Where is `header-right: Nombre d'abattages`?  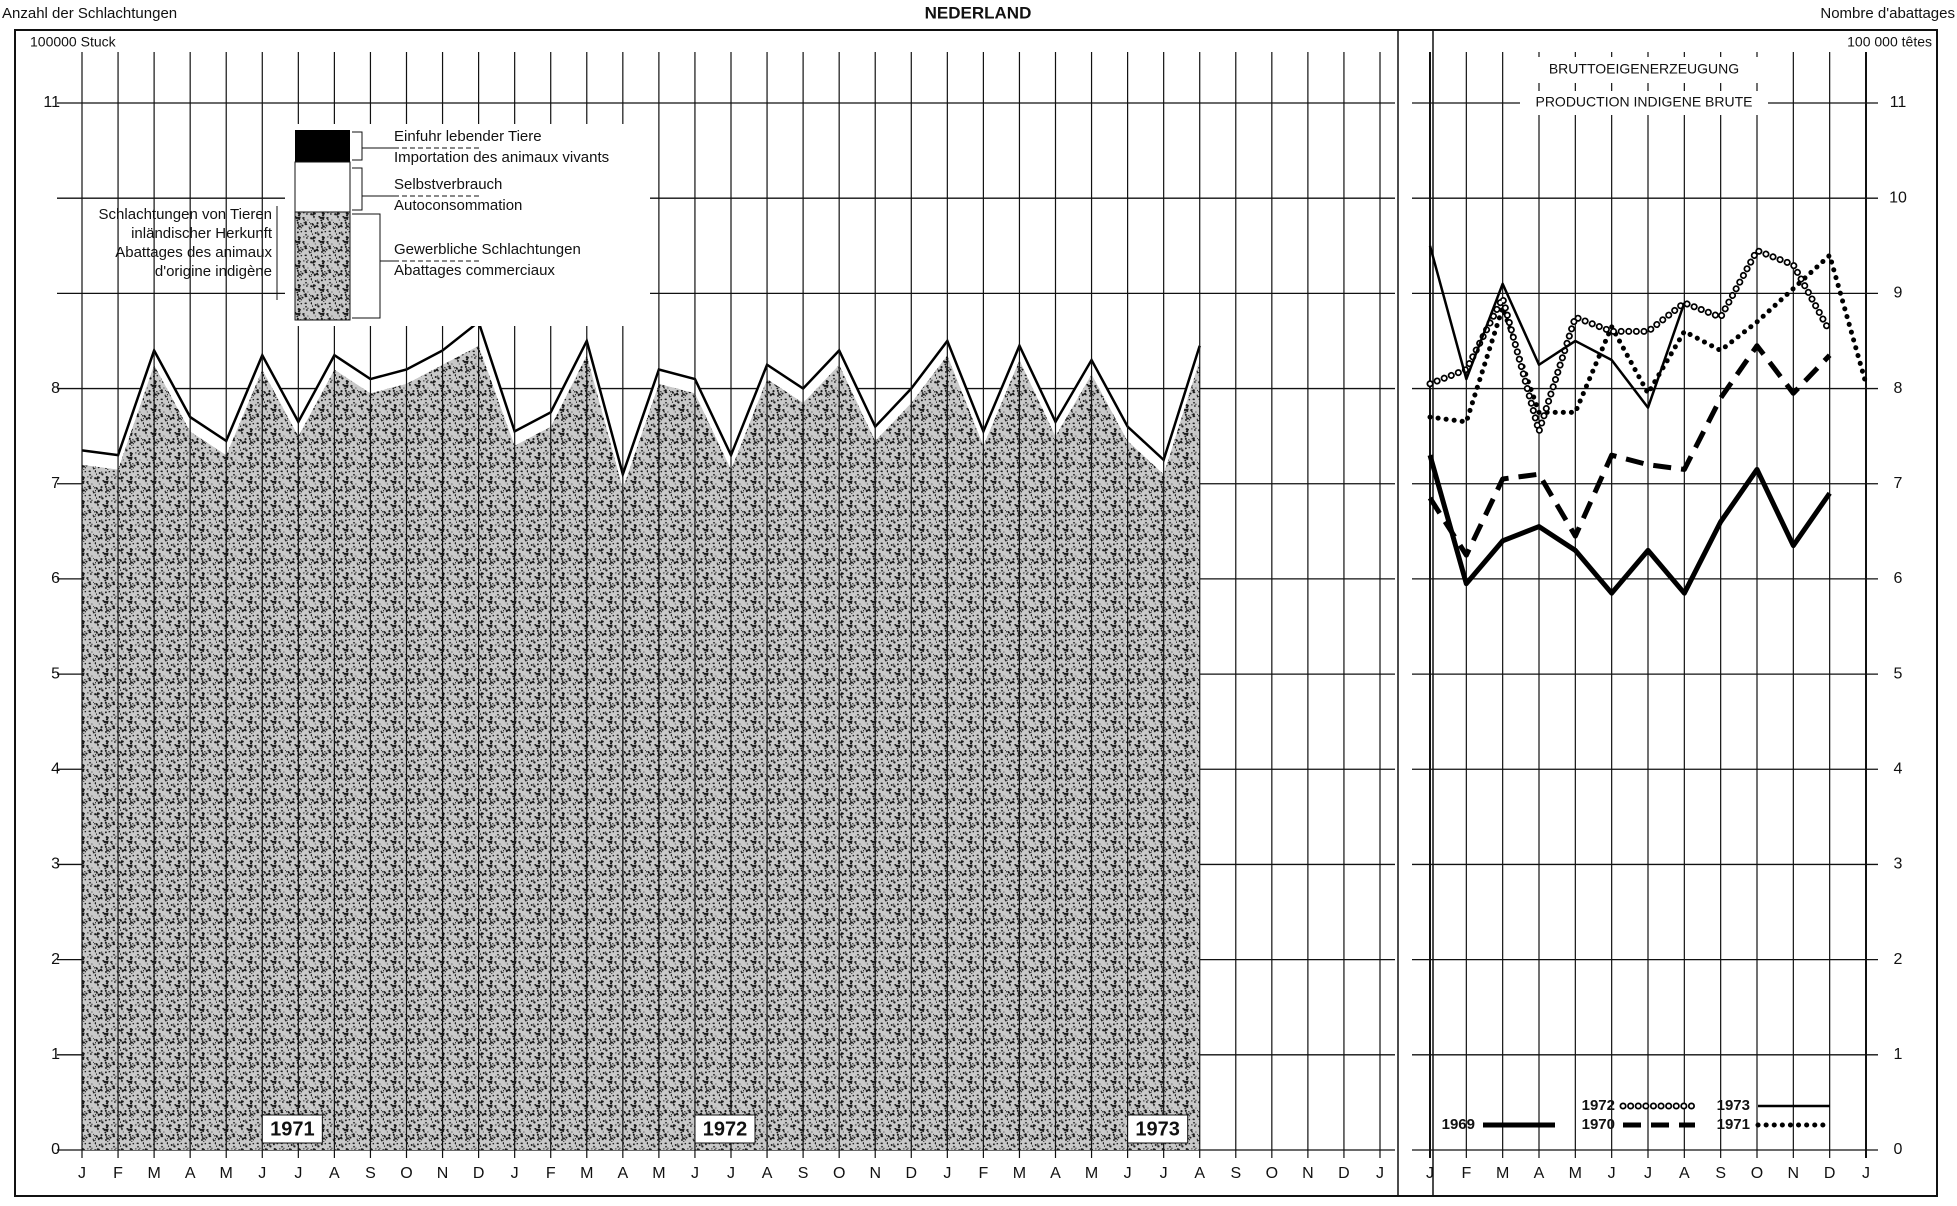
header-right: Nombre d'abattages is located at coordinates (1887, 13).